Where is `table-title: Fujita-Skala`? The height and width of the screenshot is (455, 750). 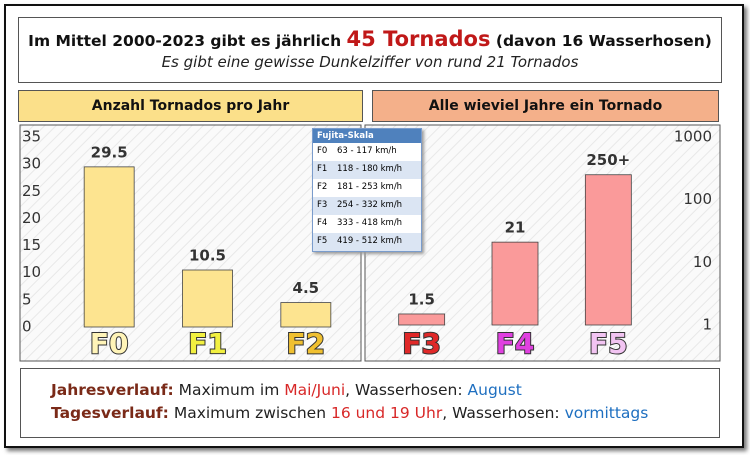 table-title: Fujita-Skala is located at coordinates (367, 136).